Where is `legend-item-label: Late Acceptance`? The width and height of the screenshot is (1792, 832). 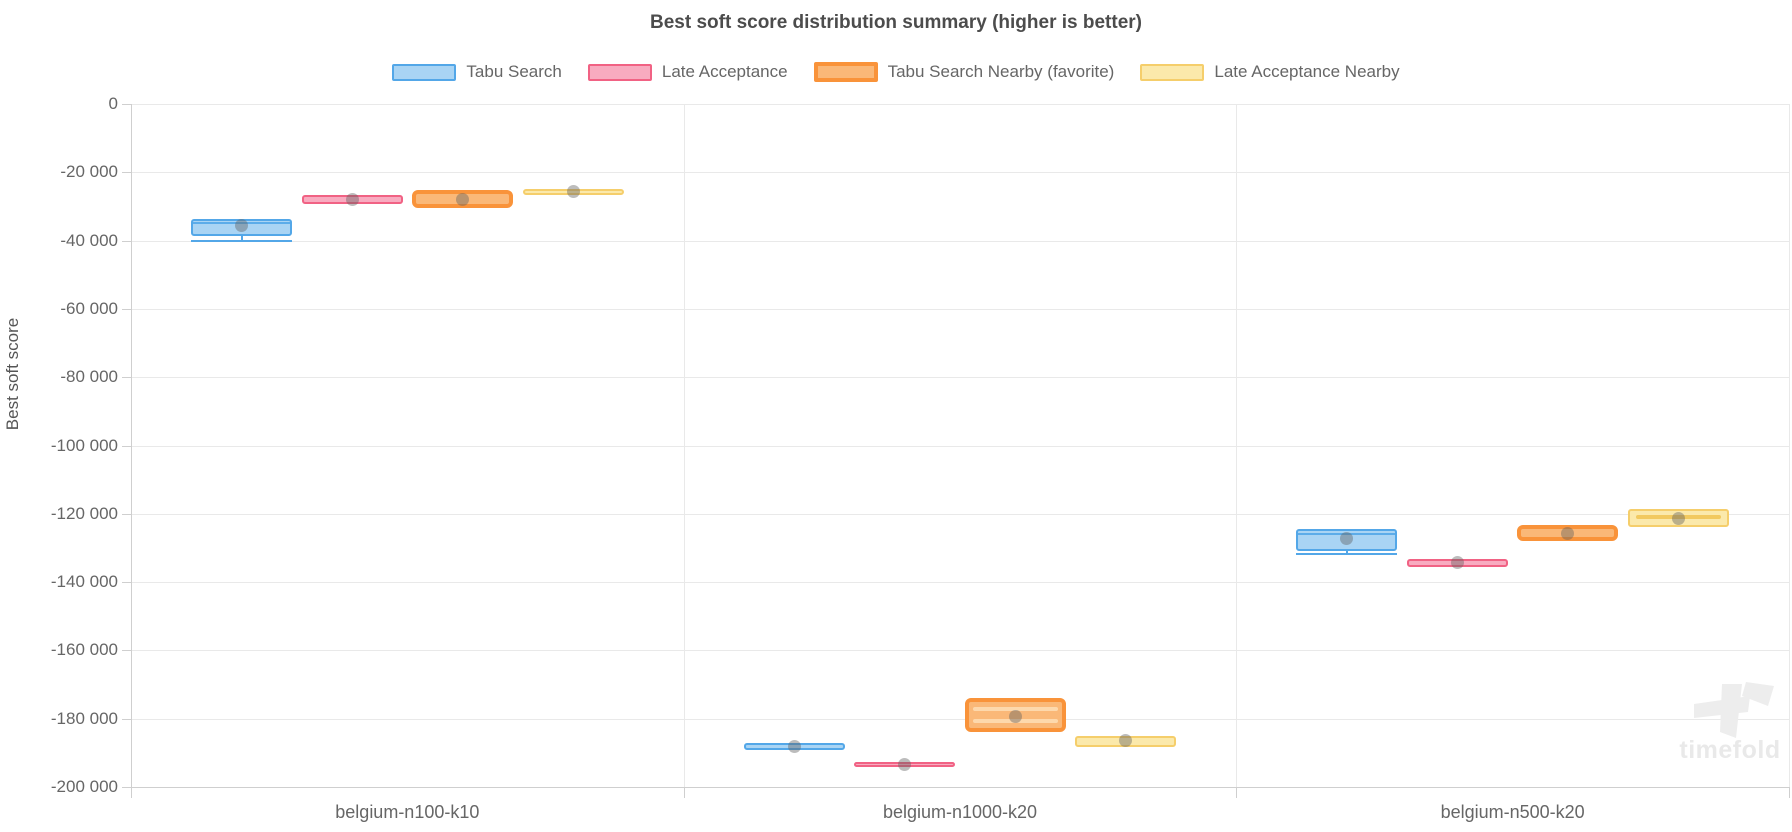 legend-item-label: Late Acceptance is located at coordinates (724, 71).